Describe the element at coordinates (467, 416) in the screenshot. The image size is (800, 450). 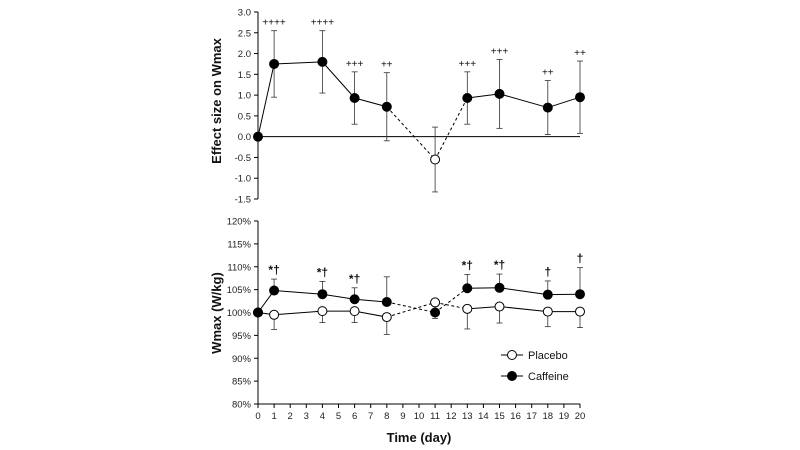
I see `x-tick-label: 13` at that location.